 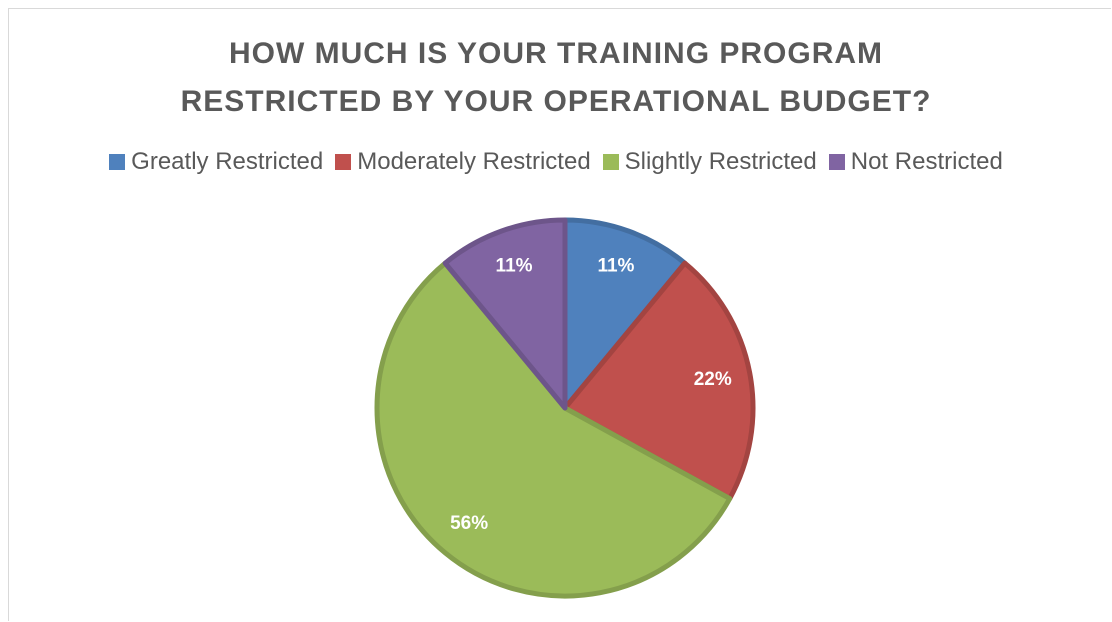 I want to click on legend-item: Not Restricted, so click(x=915, y=162).